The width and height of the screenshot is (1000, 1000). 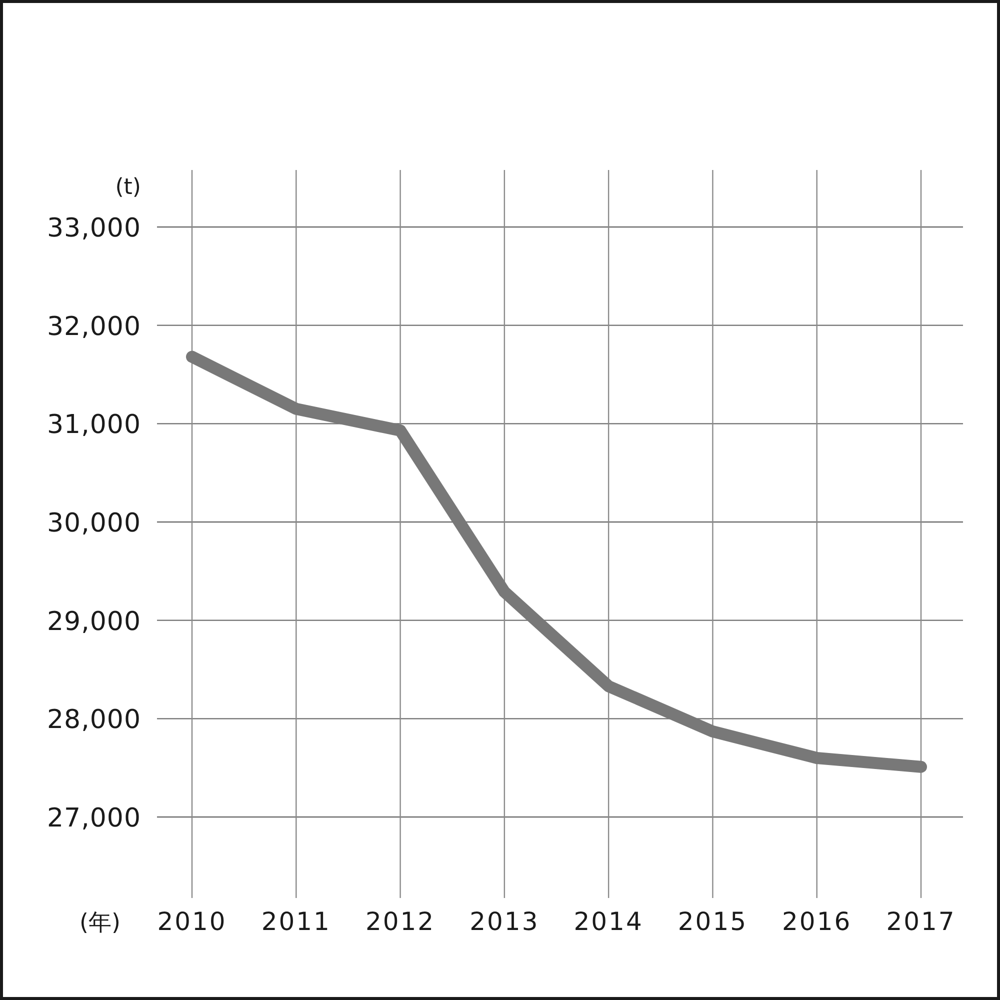 What do you see at coordinates (94, 720) in the screenshot?
I see `y-tick-label: 28,000` at bounding box center [94, 720].